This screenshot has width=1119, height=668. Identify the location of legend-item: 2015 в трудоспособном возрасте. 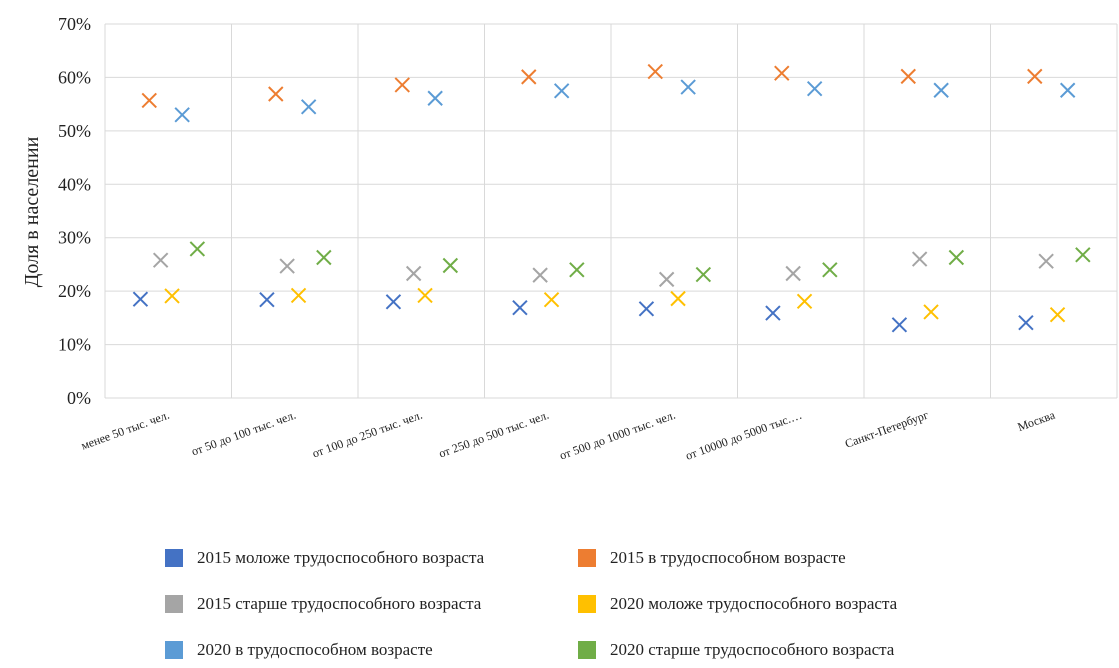
(712, 558).